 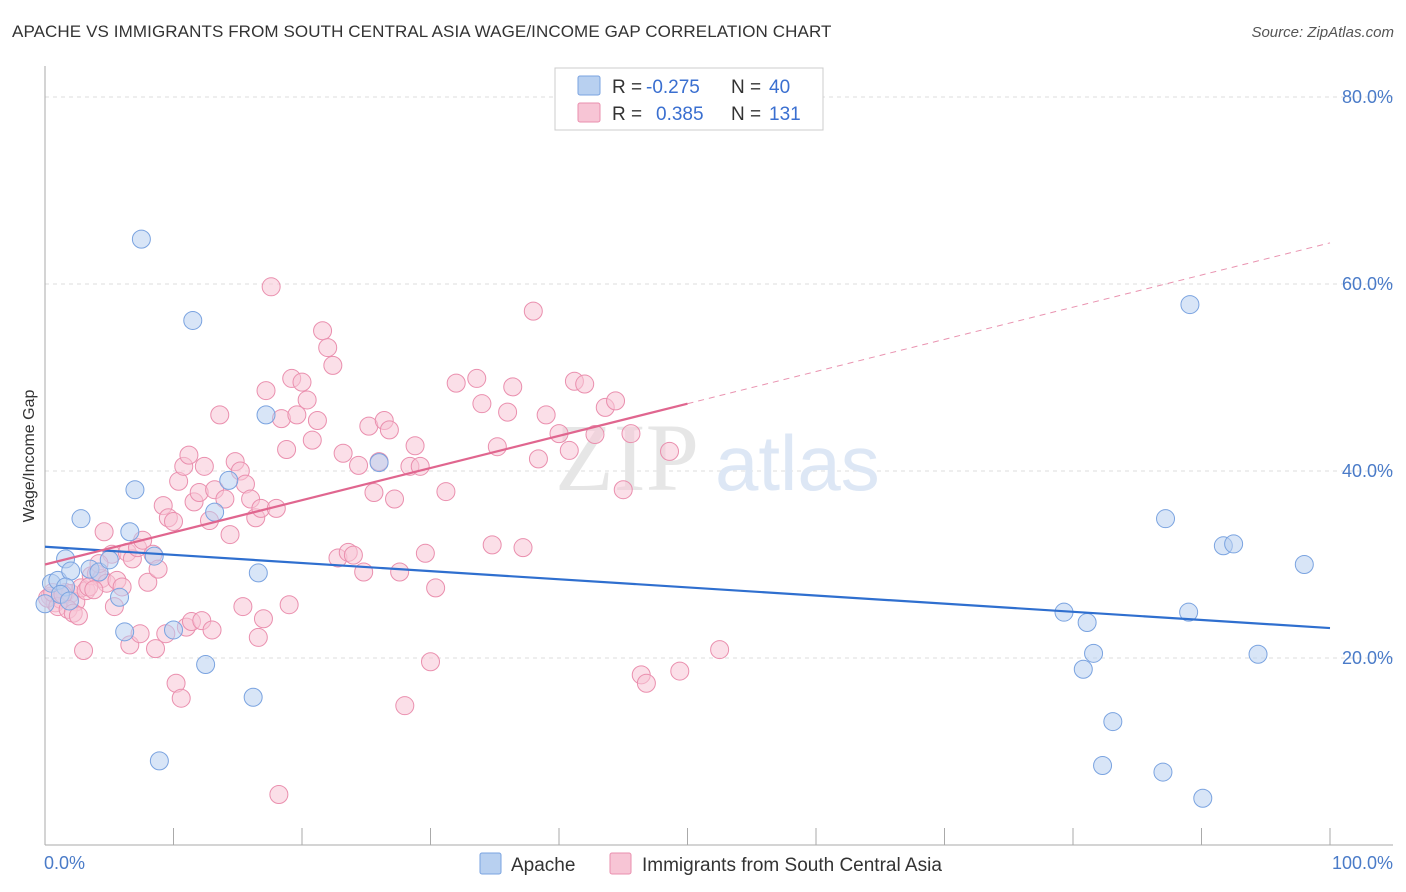 What do you see at coordinates (1367, 97) in the screenshot?
I see `y-tick-label: 80.0%` at bounding box center [1367, 97].